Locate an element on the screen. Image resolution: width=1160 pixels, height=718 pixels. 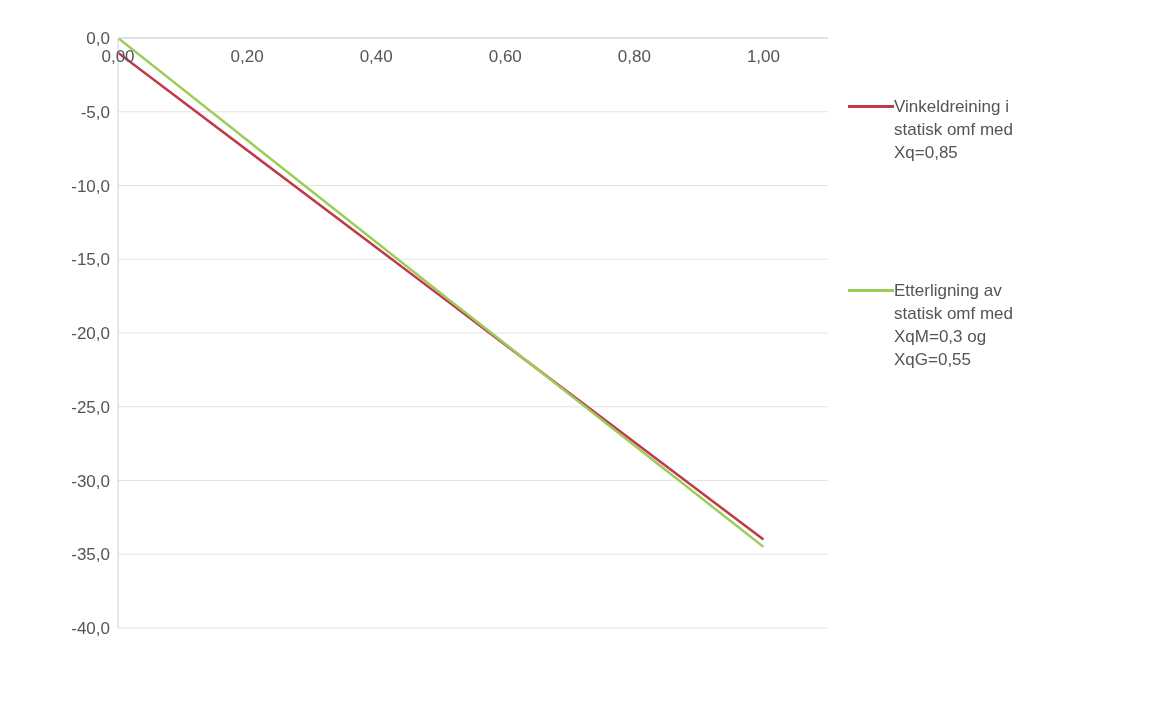
y-tick-label: -15,0 is located at coordinates (90, 260).